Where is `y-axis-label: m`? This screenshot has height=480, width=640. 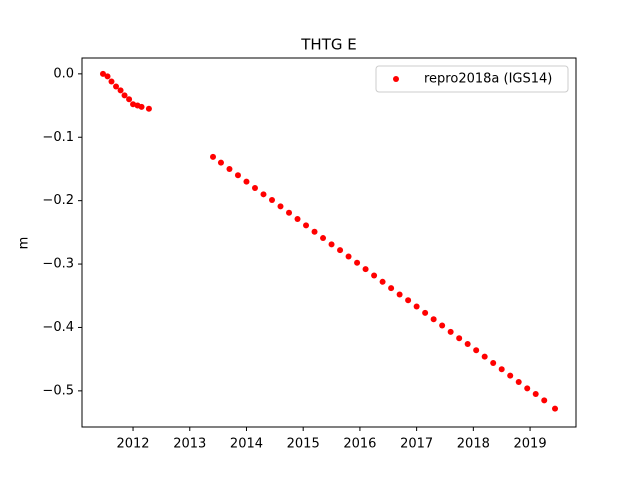 y-axis-label: m is located at coordinates (24, 243).